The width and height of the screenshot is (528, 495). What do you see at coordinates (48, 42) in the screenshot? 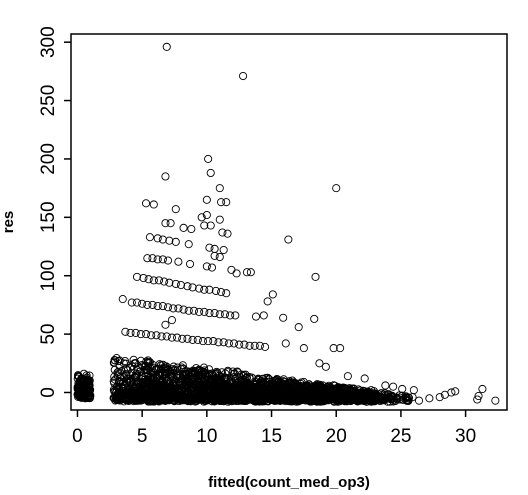
I see `y-tick-label: 300` at bounding box center [48, 42].